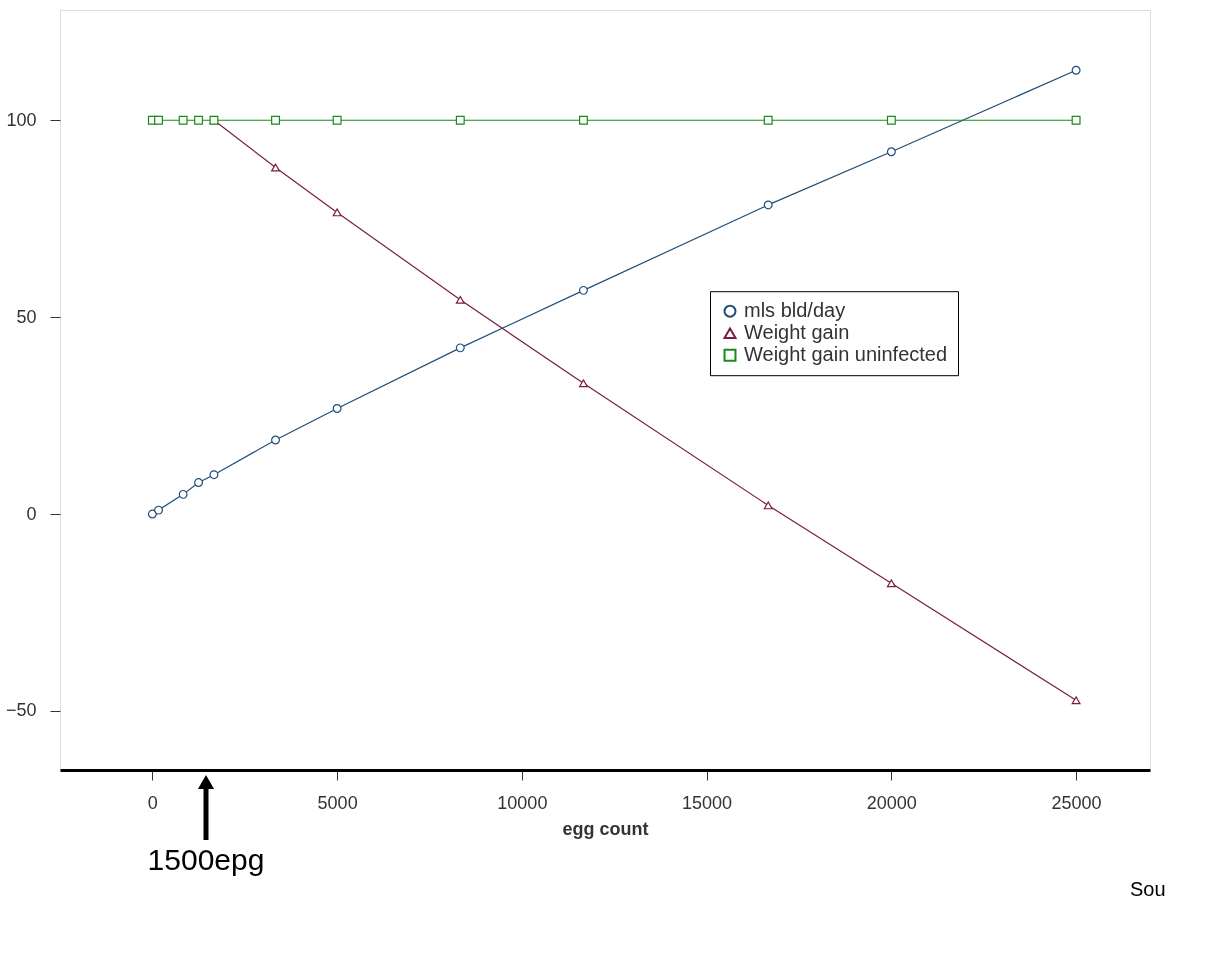 This screenshot has width=1214, height=972. Describe the element at coordinates (797, 332) in the screenshot. I see `legend-label: Weight gain` at that location.